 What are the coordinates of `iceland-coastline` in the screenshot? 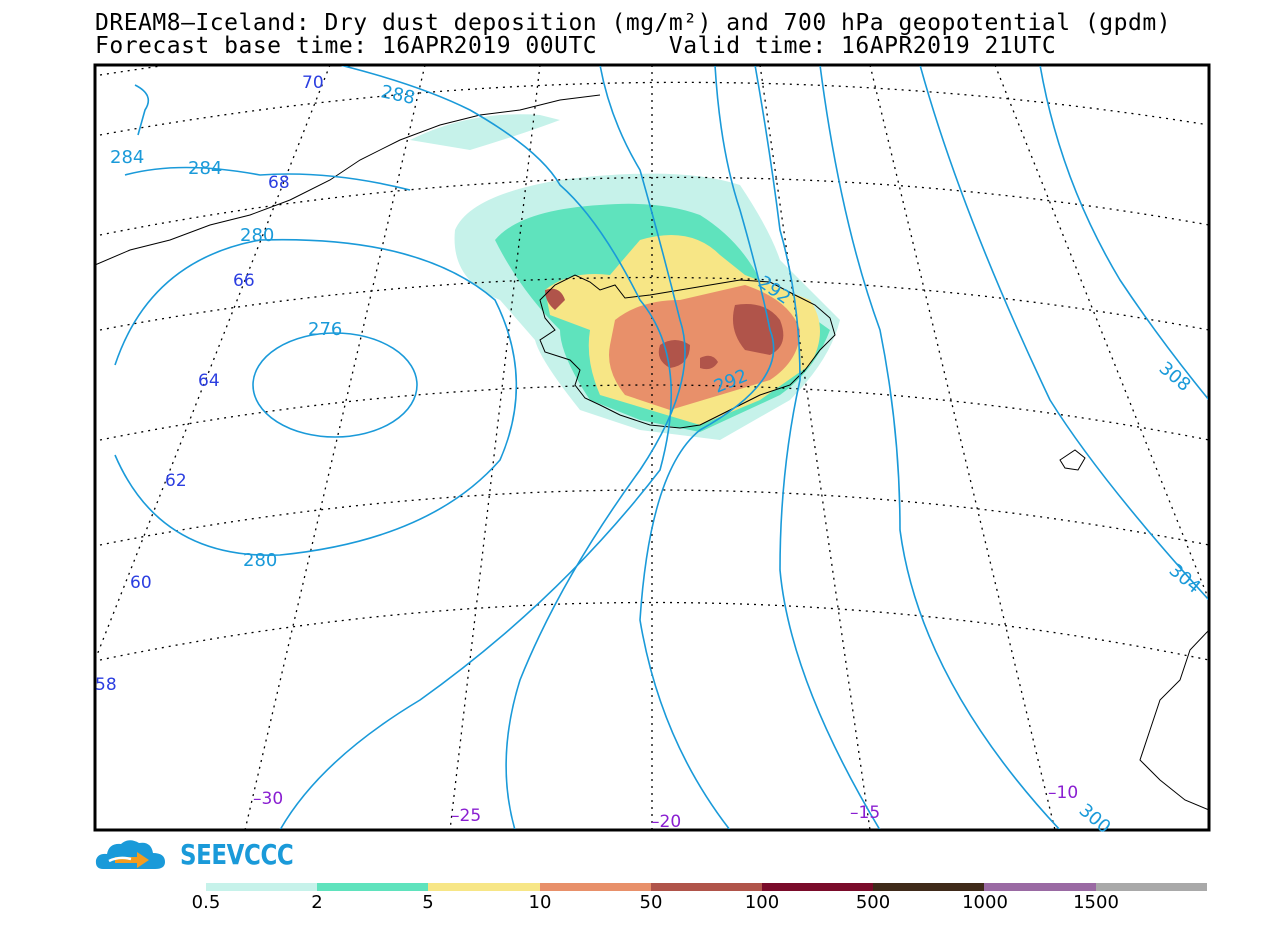 It's located at (687, 351).